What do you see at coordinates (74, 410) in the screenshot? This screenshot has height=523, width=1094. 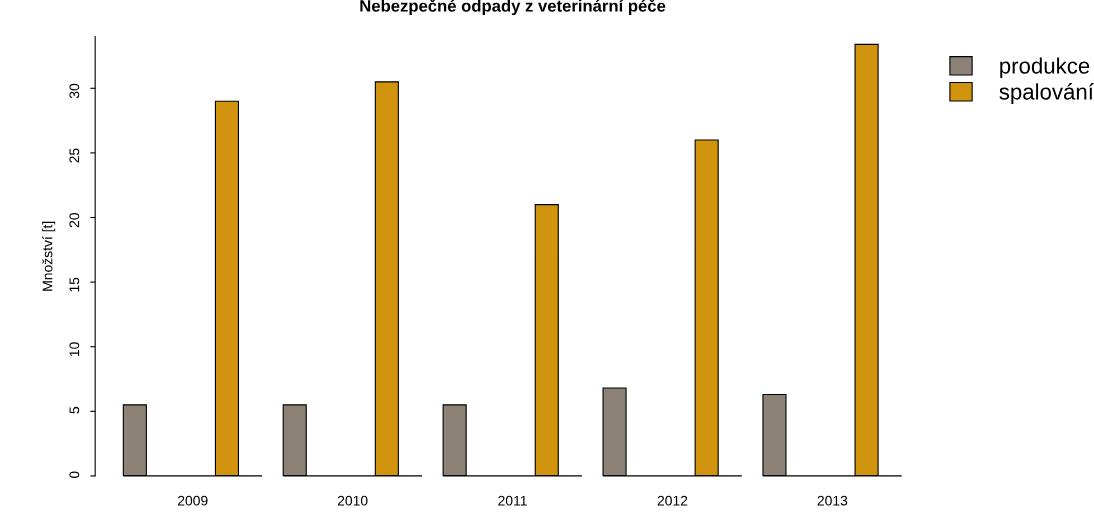 I see `y-tick-label: 5` at bounding box center [74, 410].